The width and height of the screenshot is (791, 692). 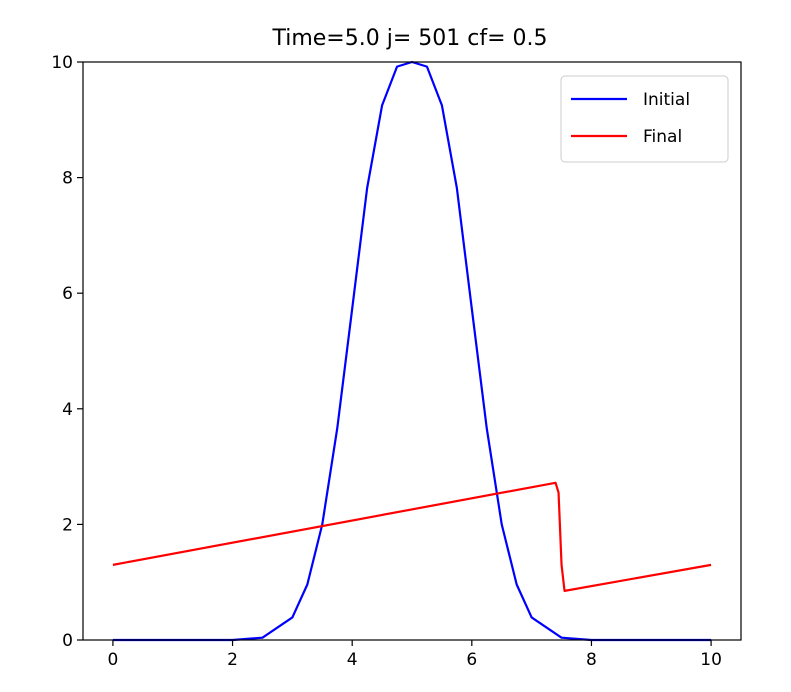 I want to click on legend-label-initial: Initial, so click(x=666, y=100).